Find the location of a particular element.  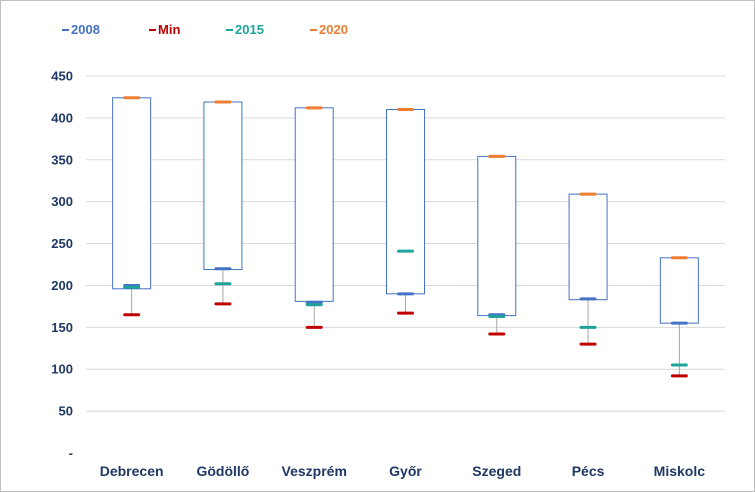

x-category-label: Szeged is located at coordinates (496, 471).